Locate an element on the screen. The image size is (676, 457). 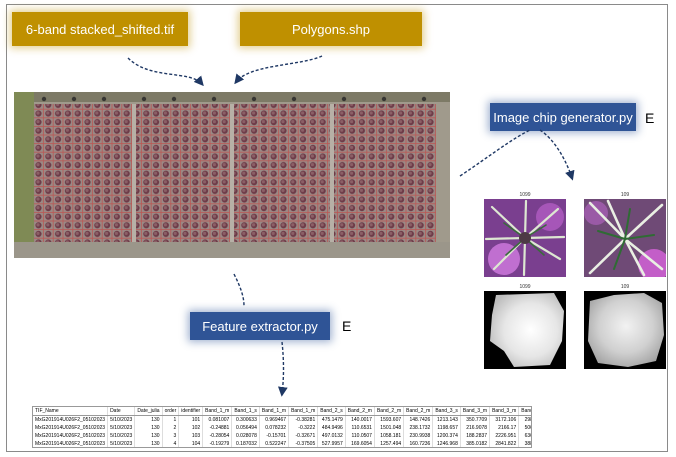
table-cell: 385.0182 is located at coordinates (475, 443).